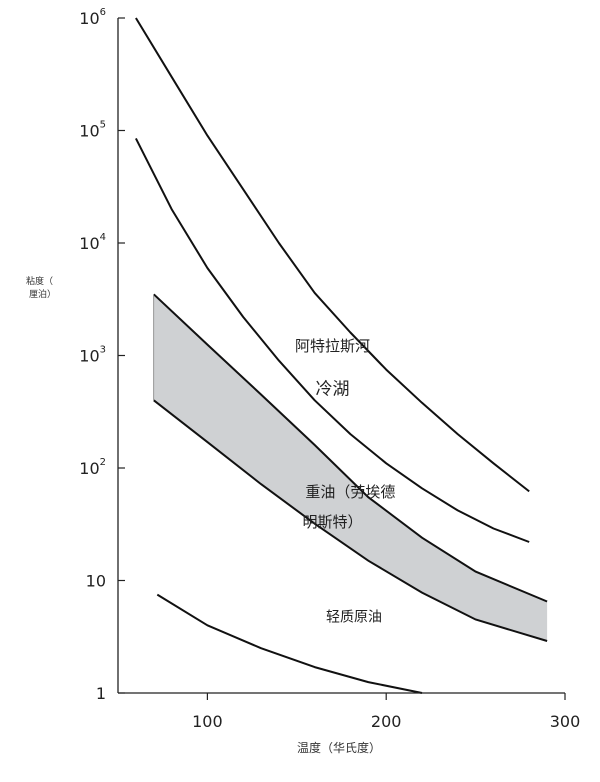 The image size is (600, 782). Describe the element at coordinates (101, 693) in the screenshot. I see `y-tick-label: 1` at that location.